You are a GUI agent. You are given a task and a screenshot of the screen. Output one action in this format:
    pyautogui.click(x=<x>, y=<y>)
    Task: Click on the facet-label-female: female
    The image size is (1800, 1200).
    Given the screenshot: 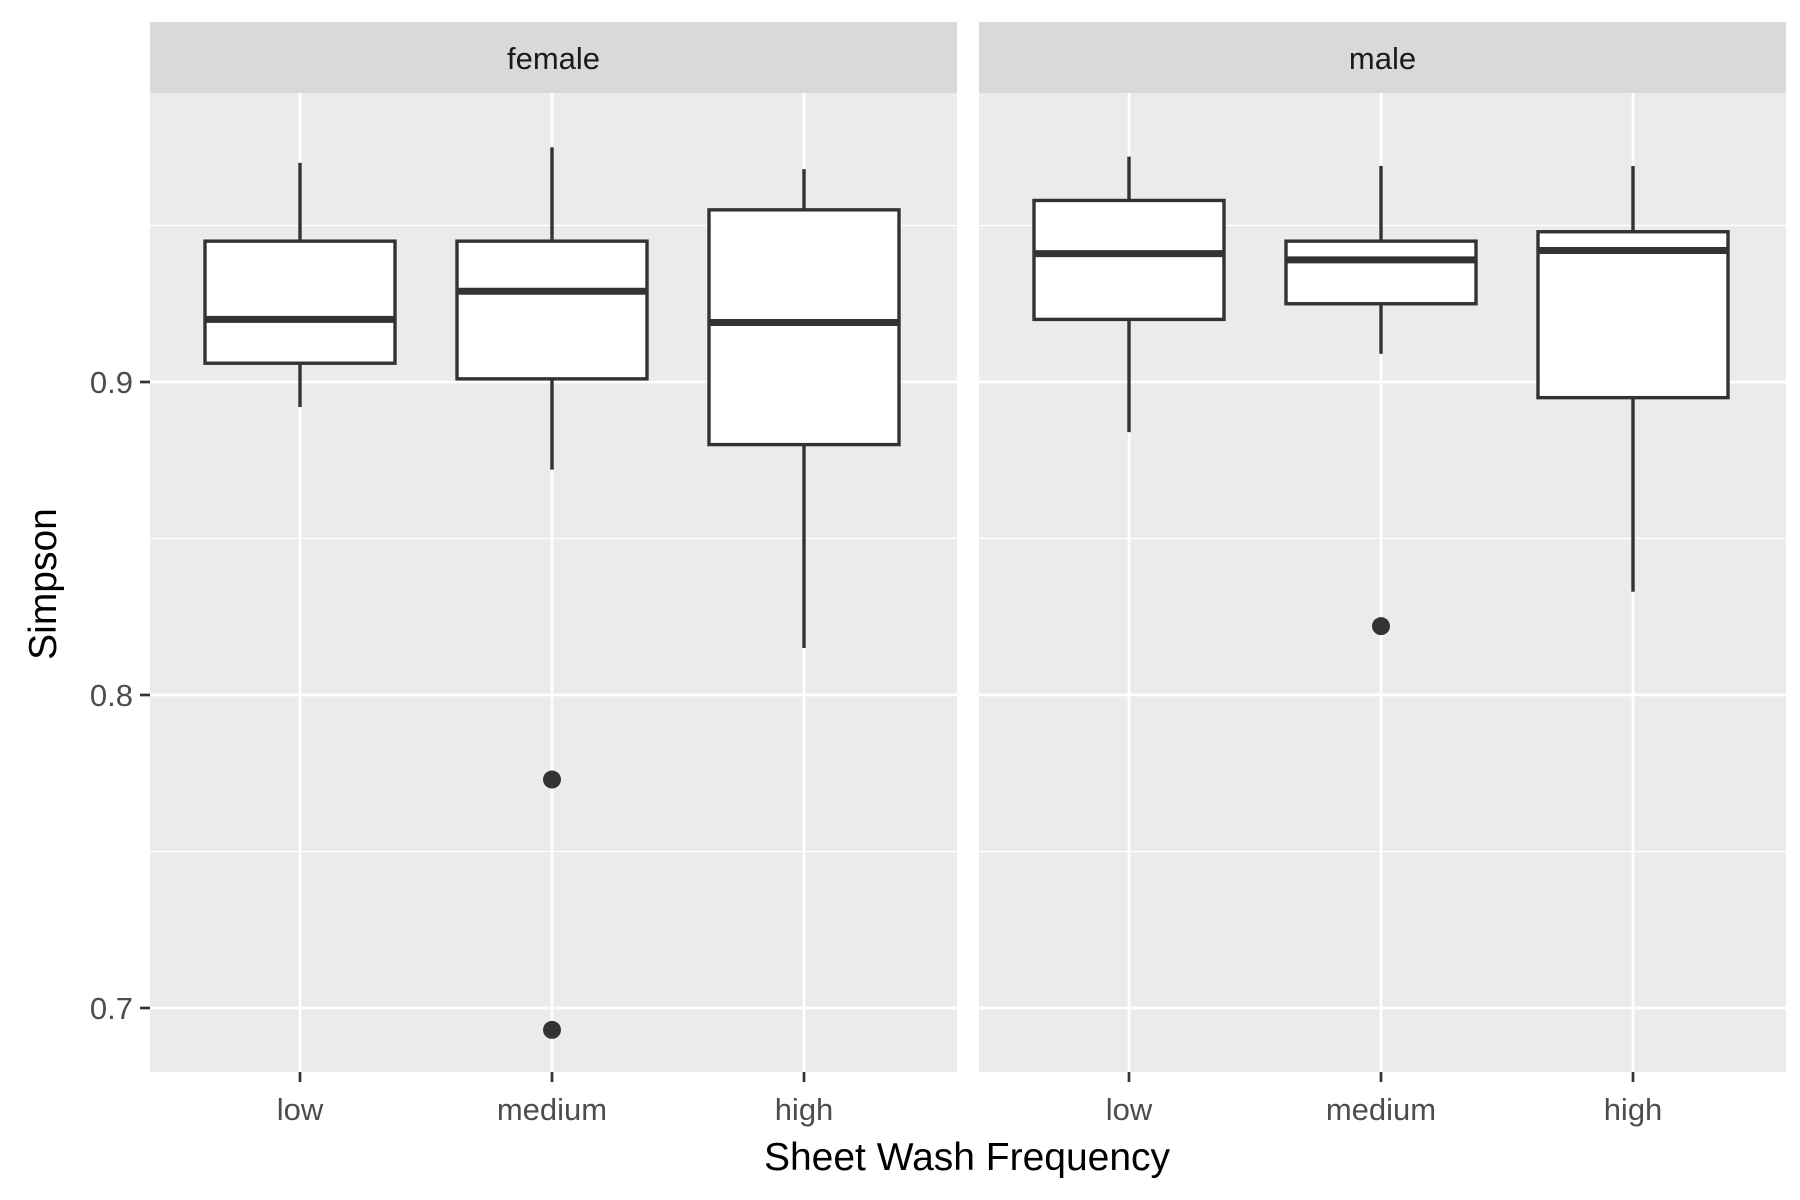 What is the action you would take?
    pyautogui.click(x=553, y=58)
    